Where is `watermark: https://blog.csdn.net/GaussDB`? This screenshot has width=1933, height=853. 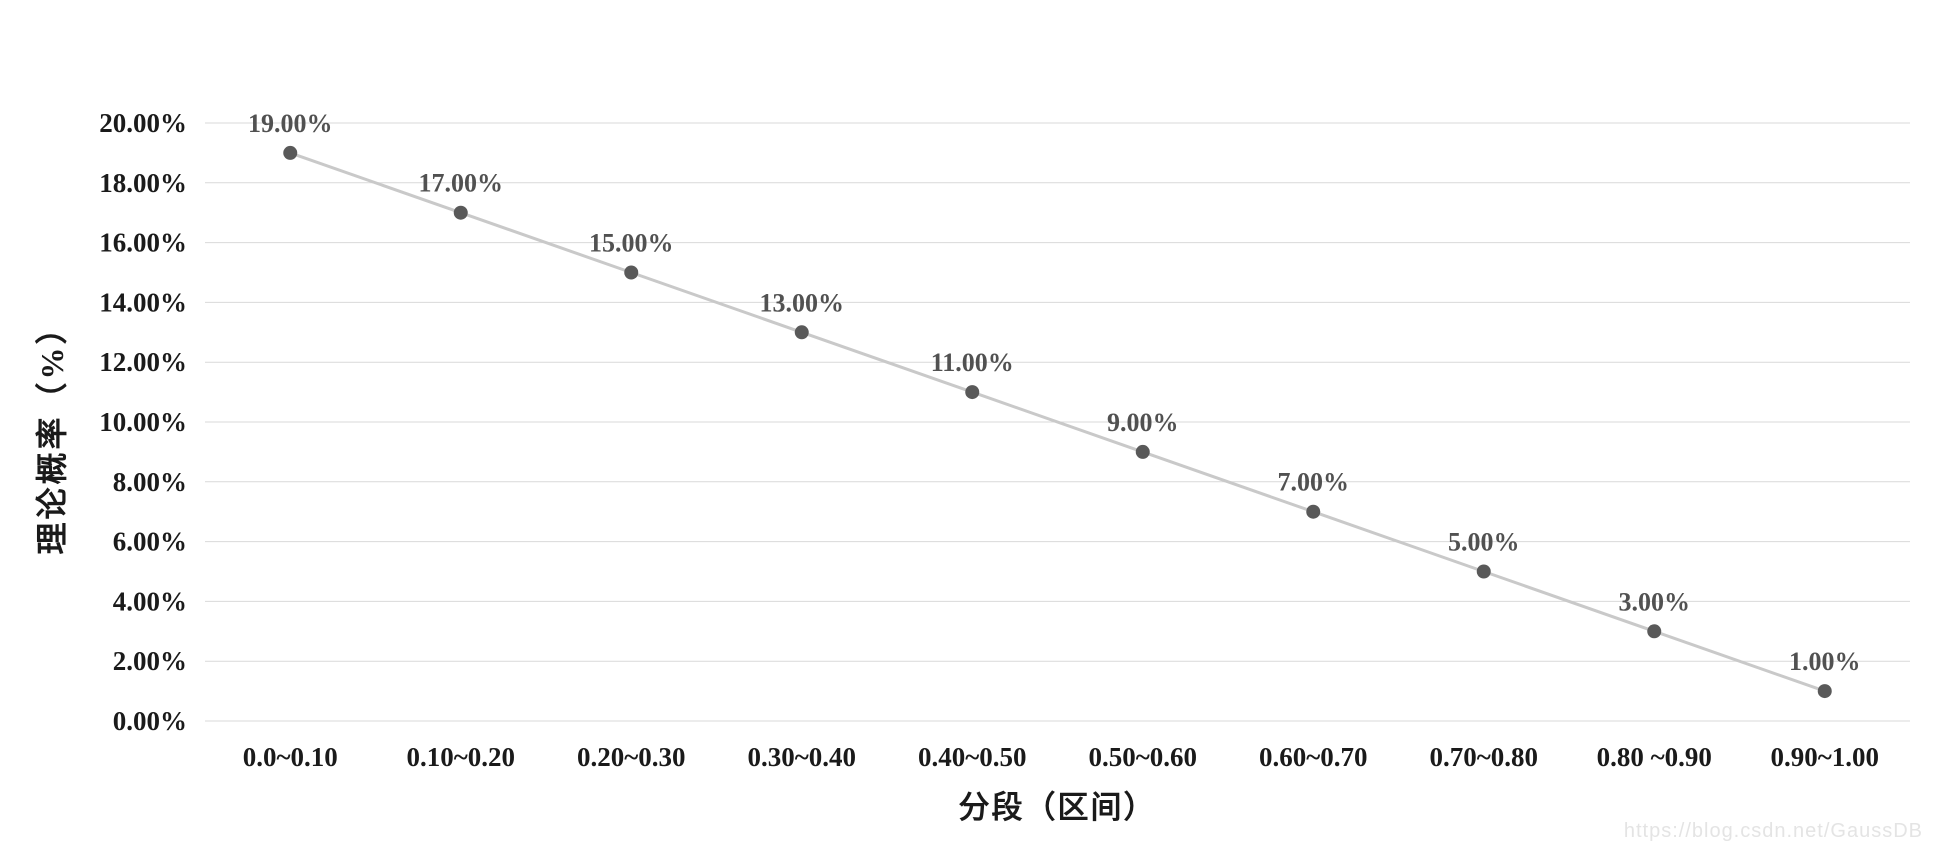
watermark: https://blog.csdn.net/GaussDB is located at coordinates (1773, 831).